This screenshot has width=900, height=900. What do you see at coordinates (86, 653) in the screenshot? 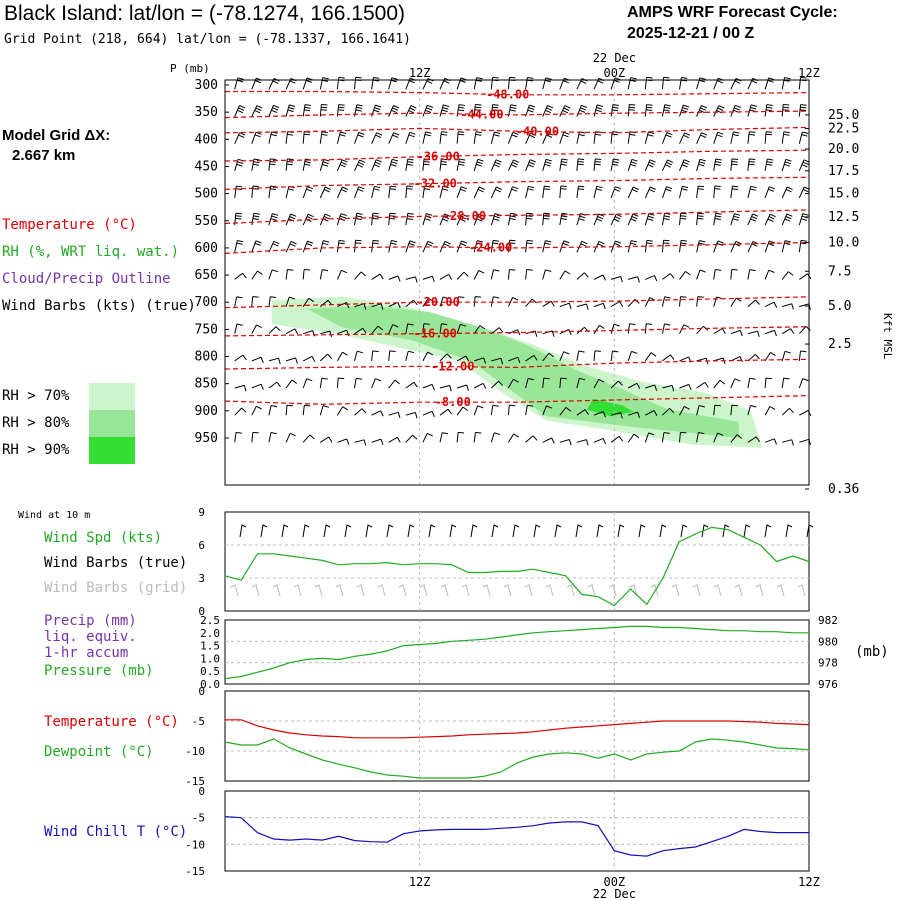
I see `precip-accum-label: 1-hr accum` at bounding box center [86, 653].